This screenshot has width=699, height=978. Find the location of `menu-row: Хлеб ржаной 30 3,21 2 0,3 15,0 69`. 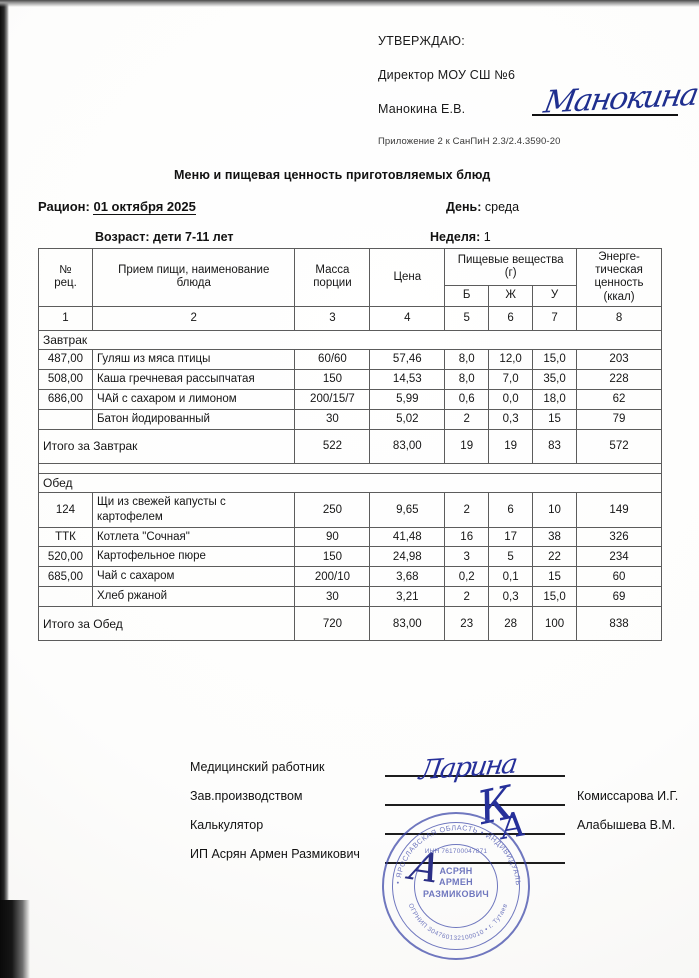

menu-row: Хлеб ржаной 30 3,21 2 0,3 15,0 69 is located at coordinates (350, 597).